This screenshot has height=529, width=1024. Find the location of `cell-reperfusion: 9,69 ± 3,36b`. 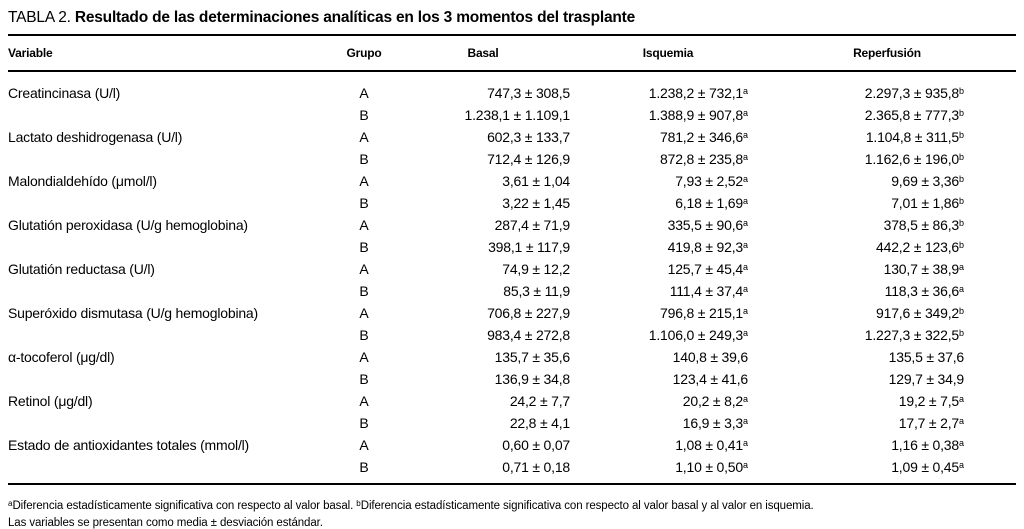

cell-reperfusion: 9,69 ± 3,36b is located at coordinates (927, 181).